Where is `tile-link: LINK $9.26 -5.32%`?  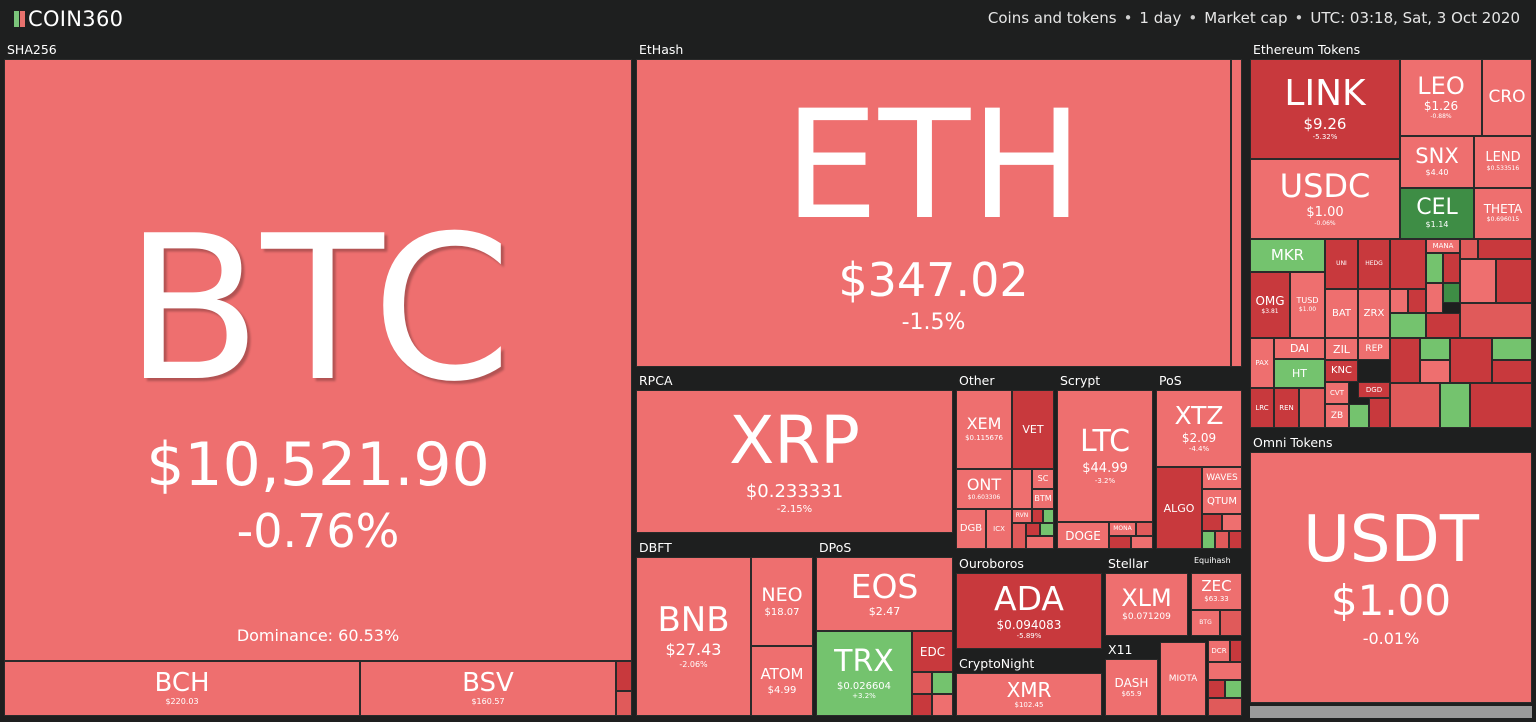 tile-link: LINK $9.26 -5.32% is located at coordinates (1325, 109).